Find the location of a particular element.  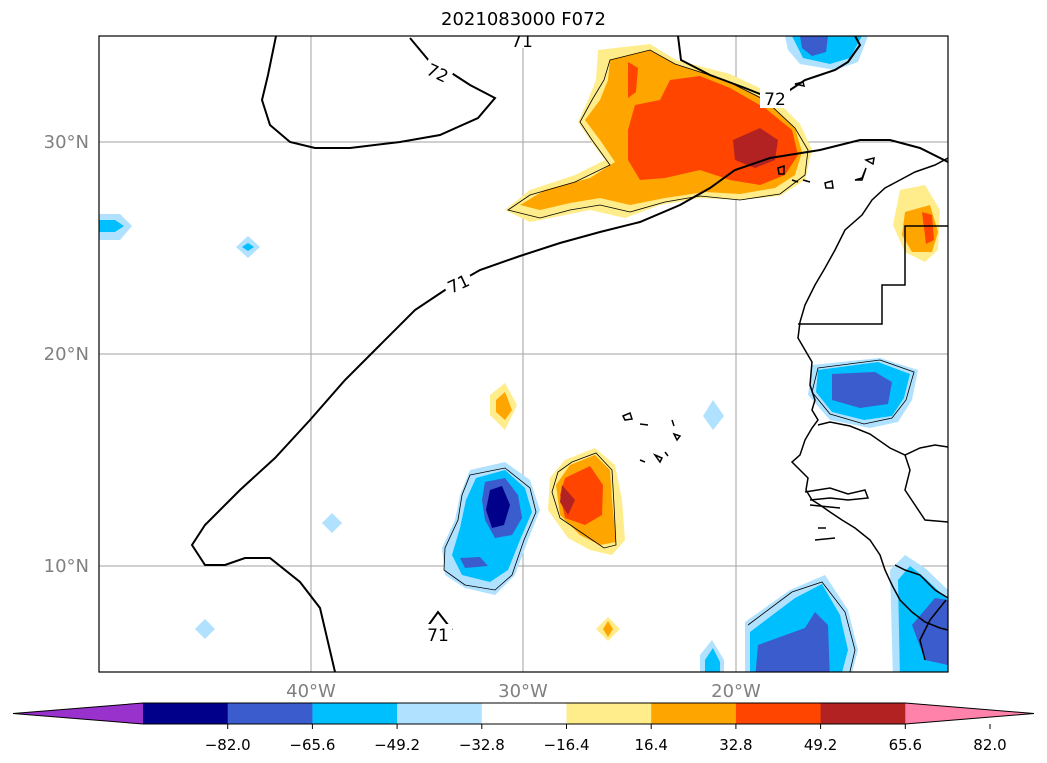

colorbar-tick-label: 32.8 is located at coordinates (735, 745).